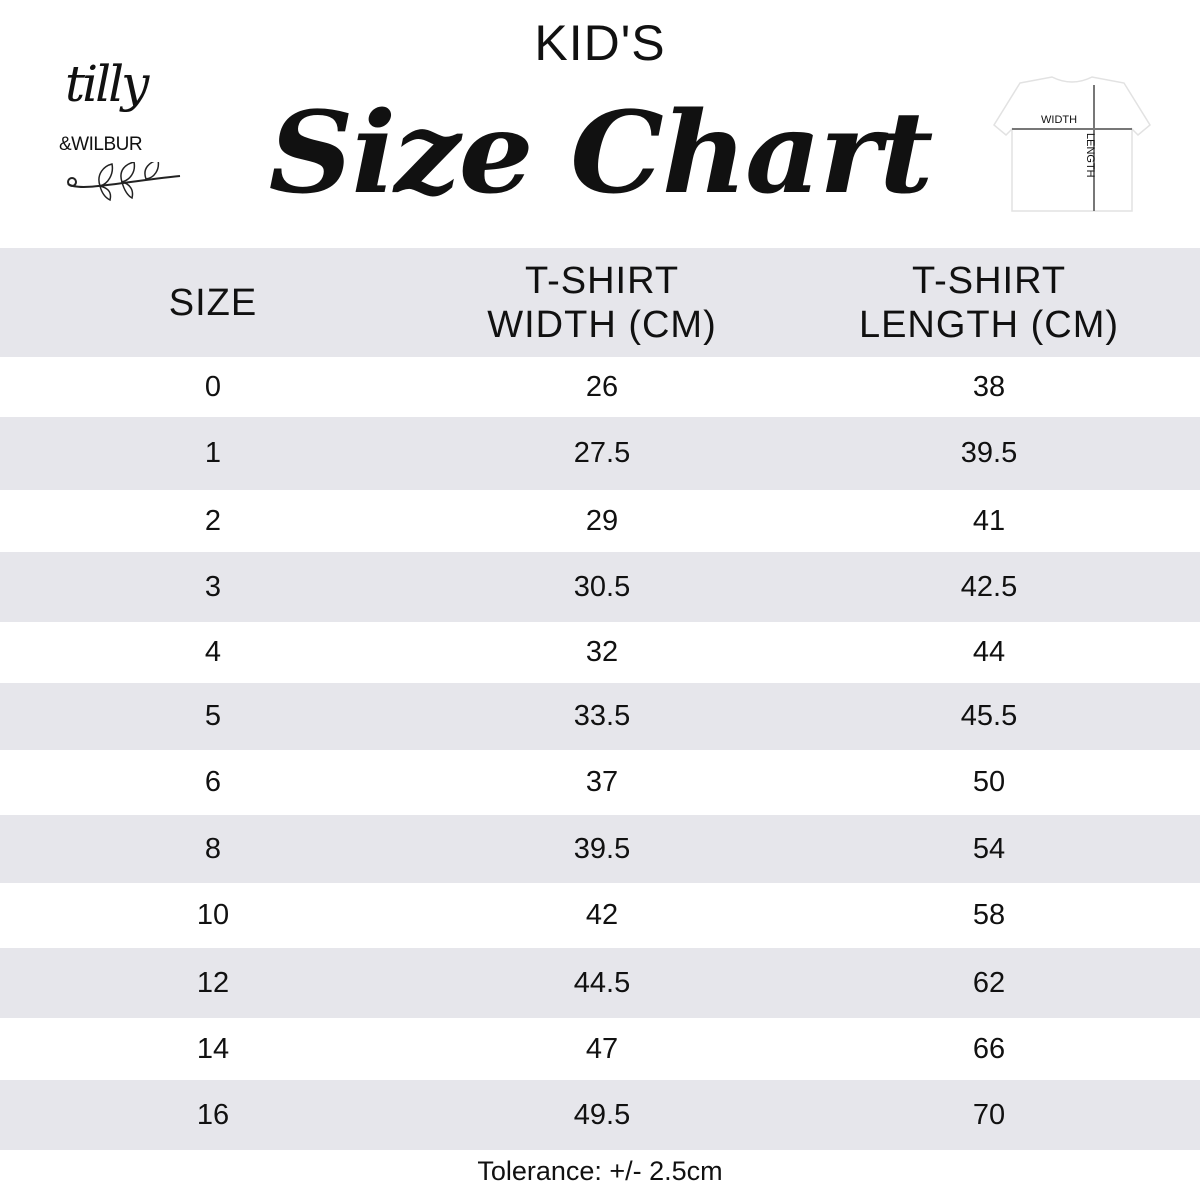  What do you see at coordinates (600, 1171) in the screenshot?
I see `tolerance-note: Tolerance: +/- 2.5cm` at bounding box center [600, 1171].